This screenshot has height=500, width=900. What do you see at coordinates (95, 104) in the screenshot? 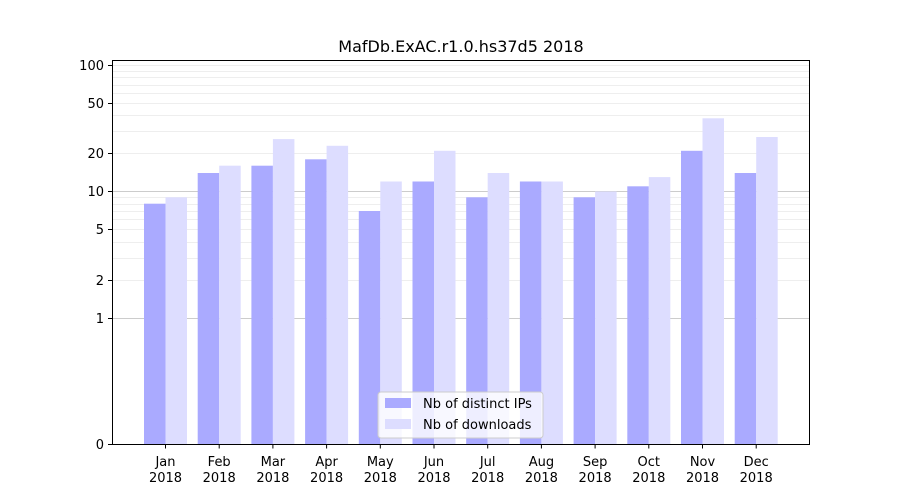
I see `y-tick-label: 50` at bounding box center [95, 104].